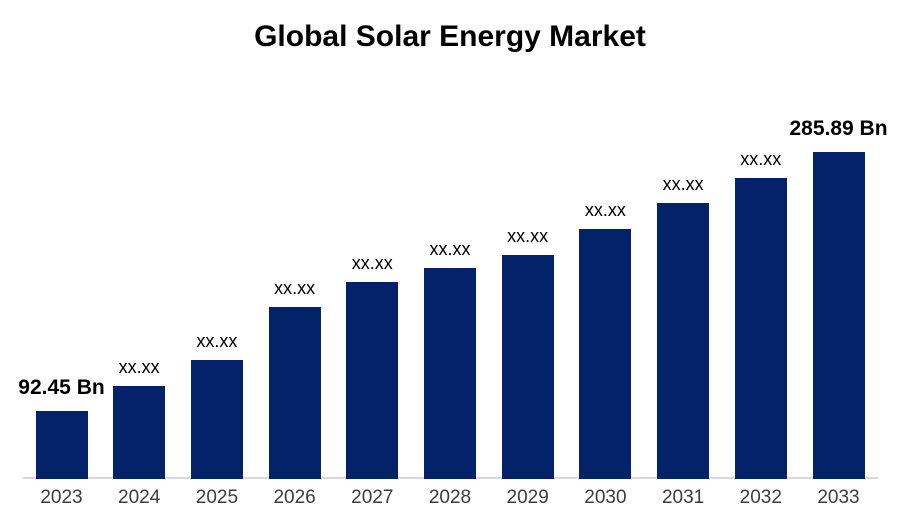  Describe the element at coordinates (450, 36) in the screenshot. I see `chart-title: Global Solar Energy Market` at that location.